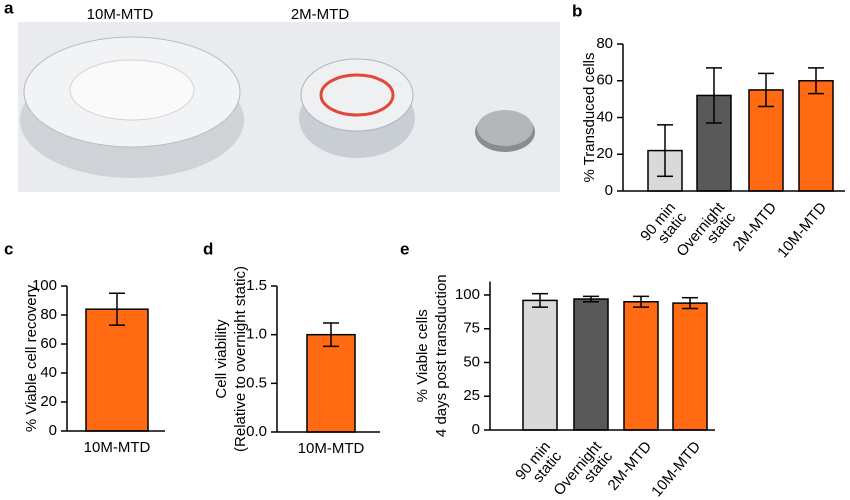 The height and width of the screenshot is (500, 850). What do you see at coordinates (120, 14) in the screenshot?
I see `photo-caption: 10M-MTD` at bounding box center [120, 14].